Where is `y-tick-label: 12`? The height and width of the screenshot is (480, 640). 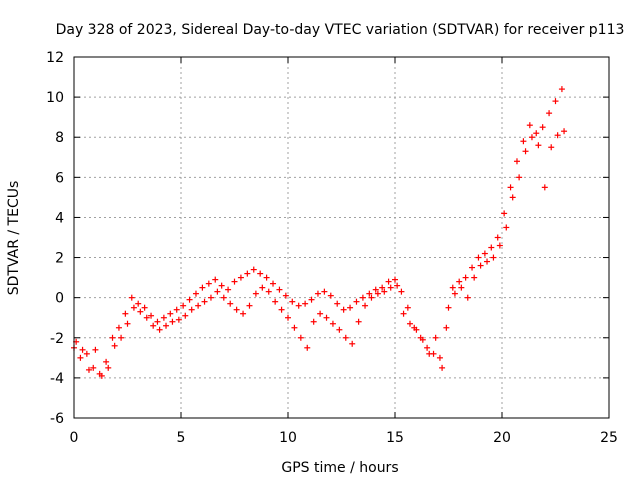
y-tick-label: 12 is located at coordinates (55, 58).